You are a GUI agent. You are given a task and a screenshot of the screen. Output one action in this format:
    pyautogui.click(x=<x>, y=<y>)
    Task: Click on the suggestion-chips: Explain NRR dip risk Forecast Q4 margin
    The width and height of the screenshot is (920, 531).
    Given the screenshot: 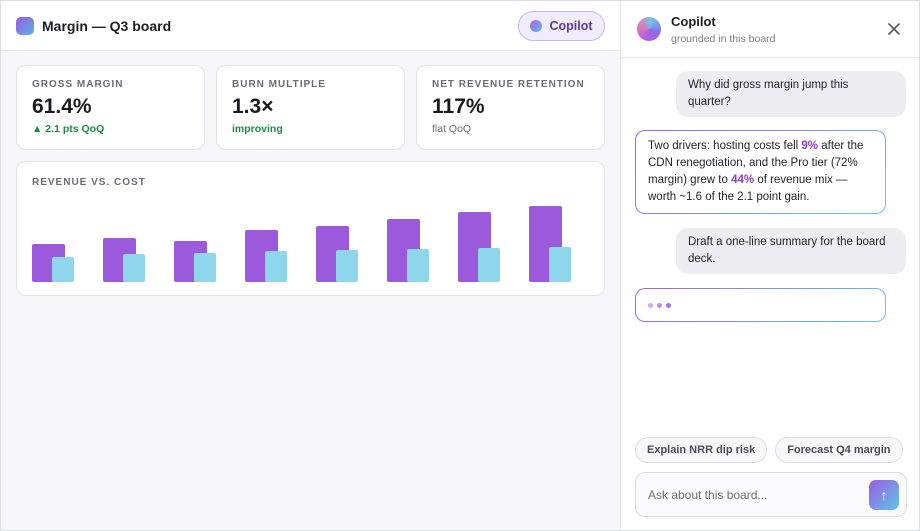 What is the action you would take?
    pyautogui.click(x=769, y=450)
    